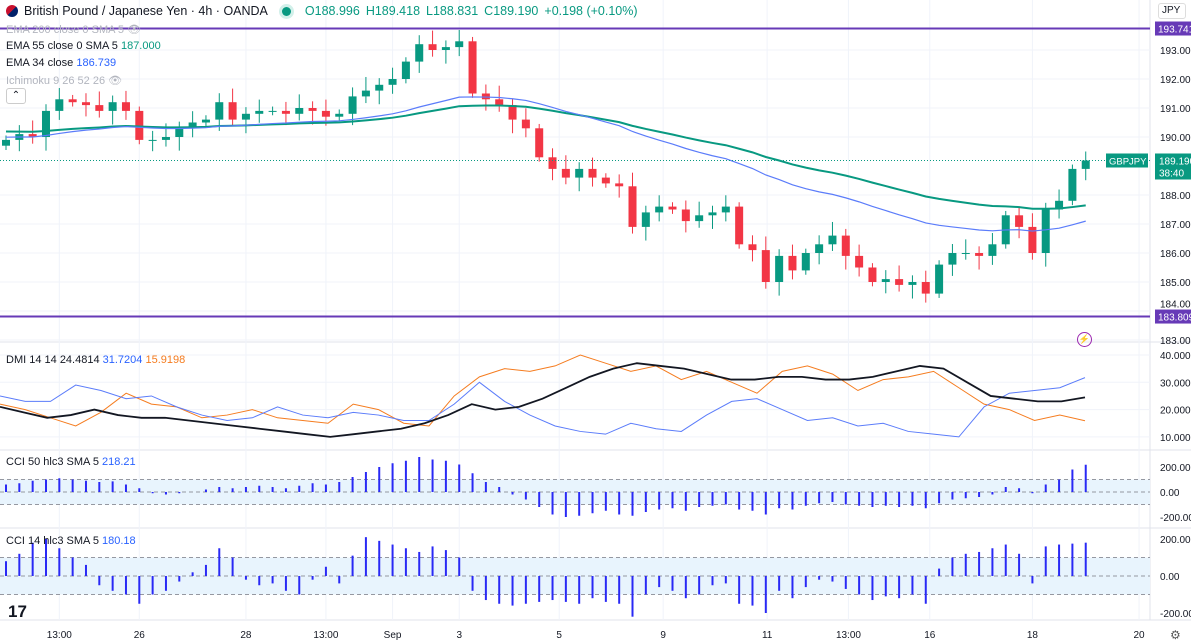 This screenshot has width=1191, height=644. I want to click on last-price-tag, so click(1173, 166).